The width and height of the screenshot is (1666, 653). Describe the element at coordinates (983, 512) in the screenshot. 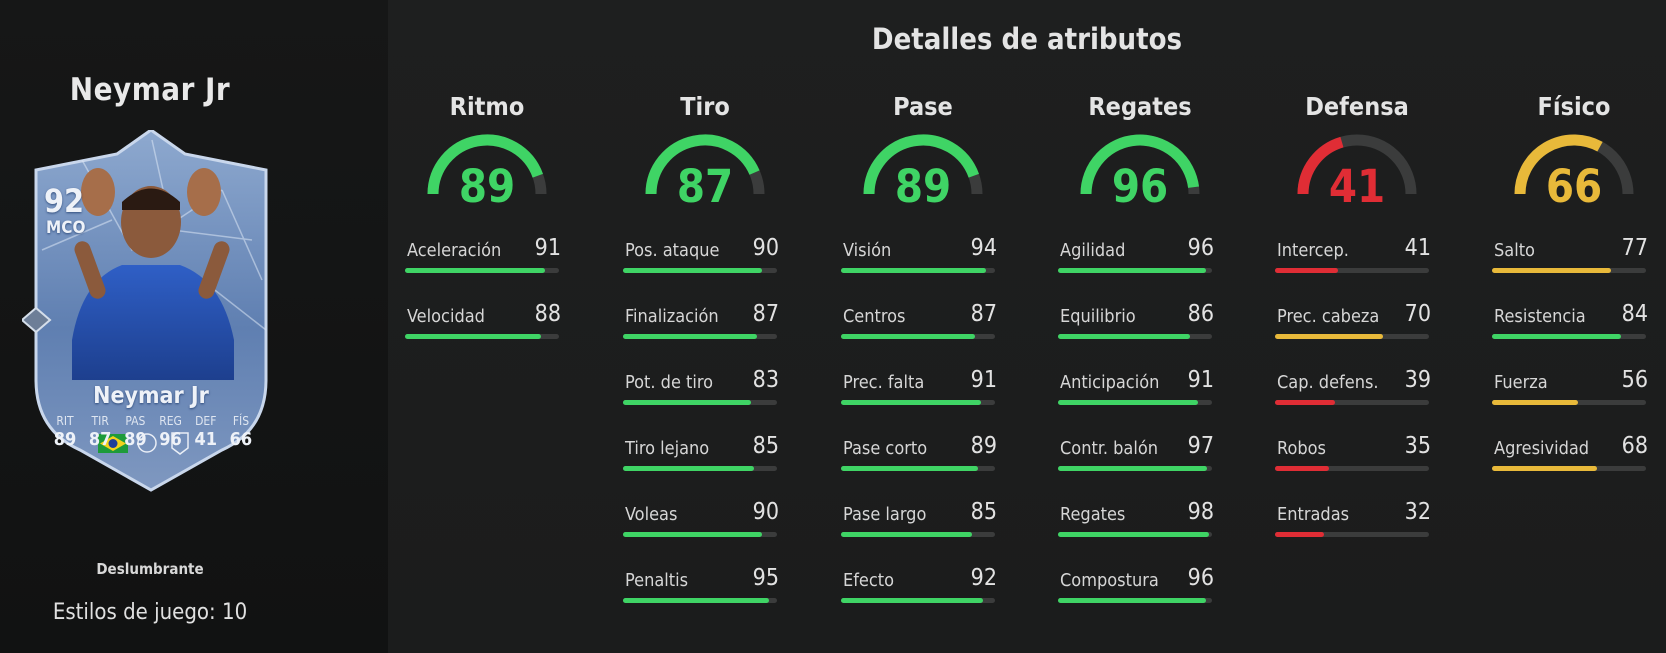

I see `attribute-value: 85` at that location.